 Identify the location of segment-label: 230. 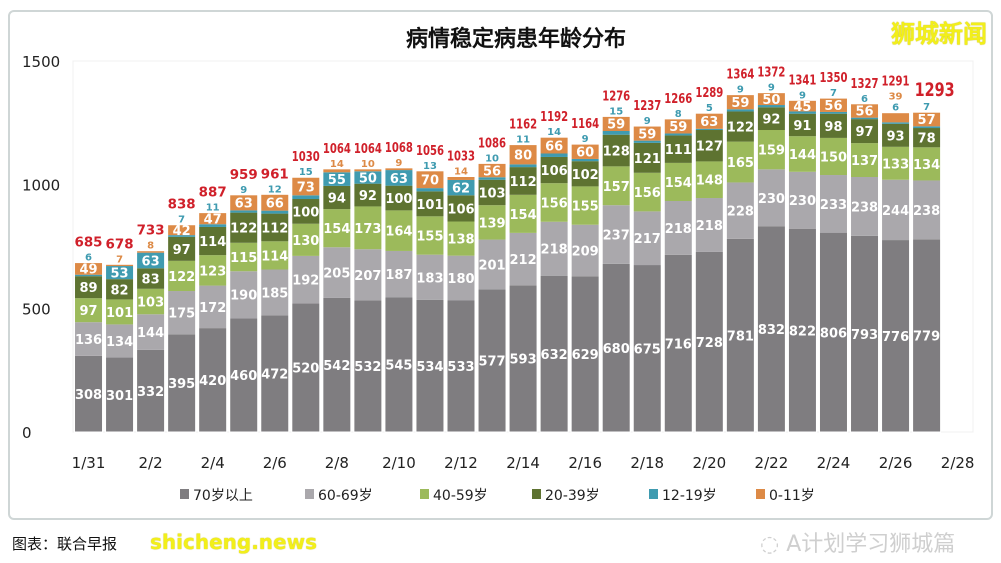
(802, 201).